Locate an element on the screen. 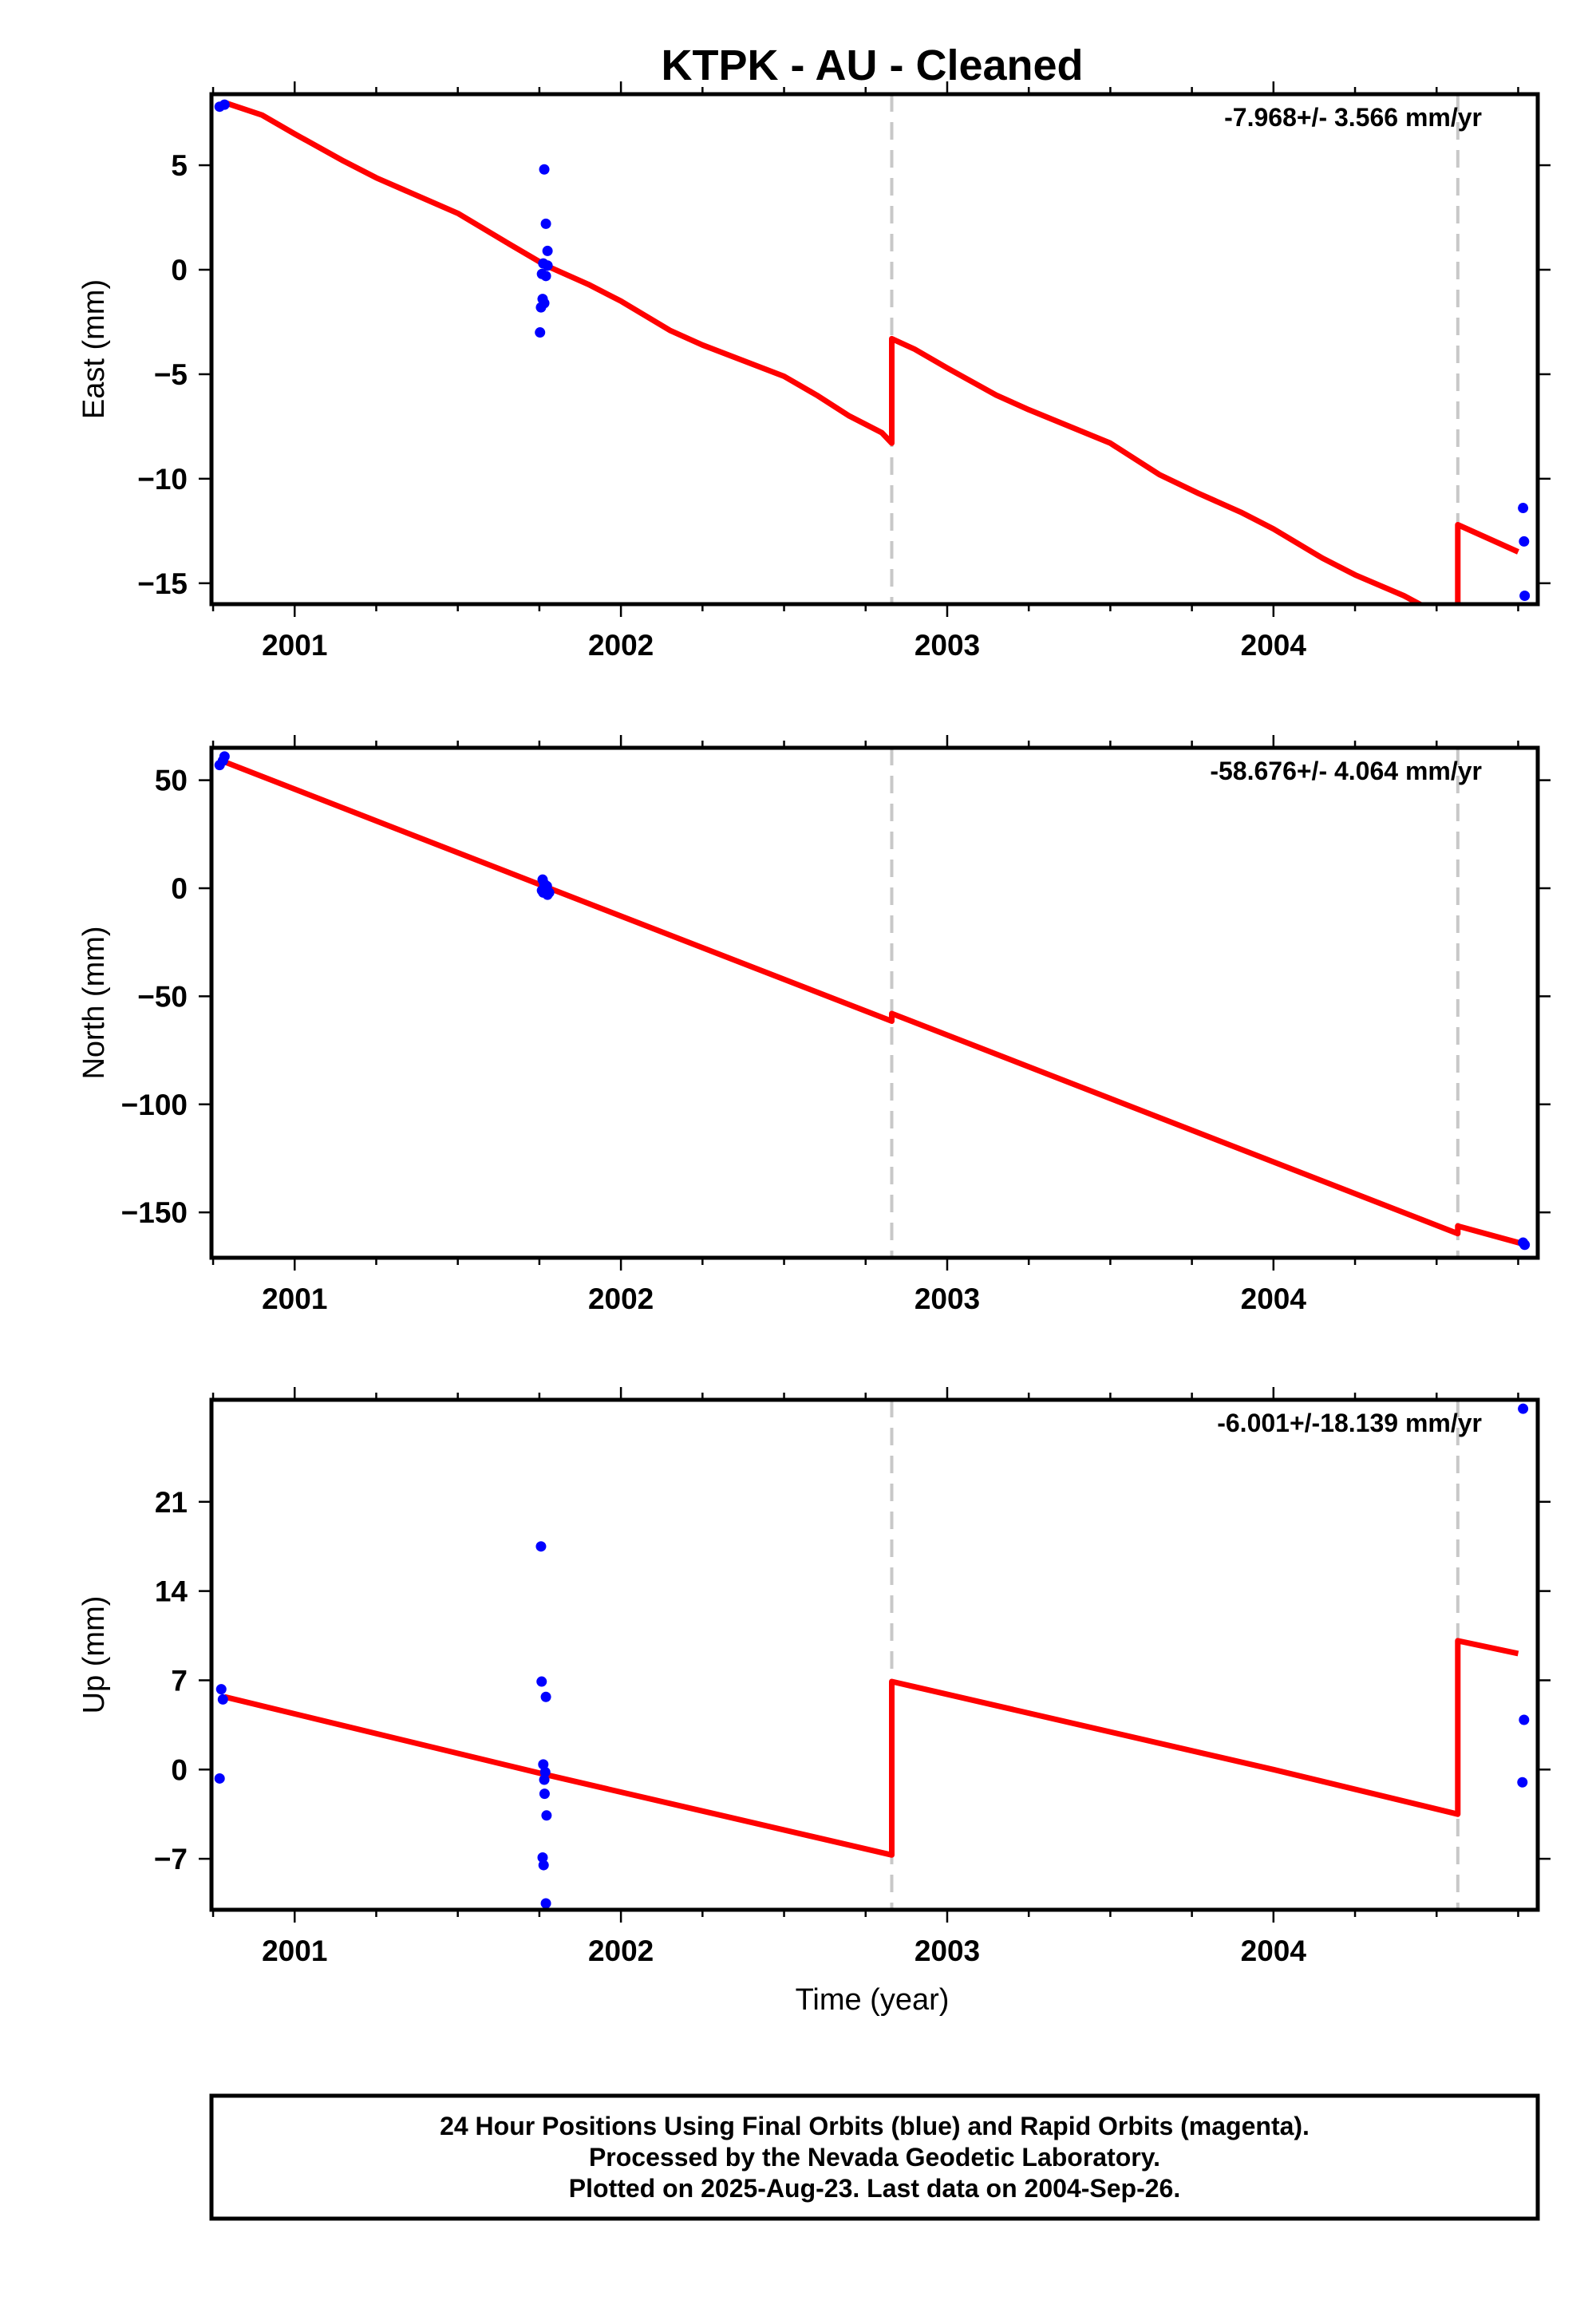 The height and width of the screenshot is (2316, 1596). east-x-tick-label: 2001 is located at coordinates (294, 645).